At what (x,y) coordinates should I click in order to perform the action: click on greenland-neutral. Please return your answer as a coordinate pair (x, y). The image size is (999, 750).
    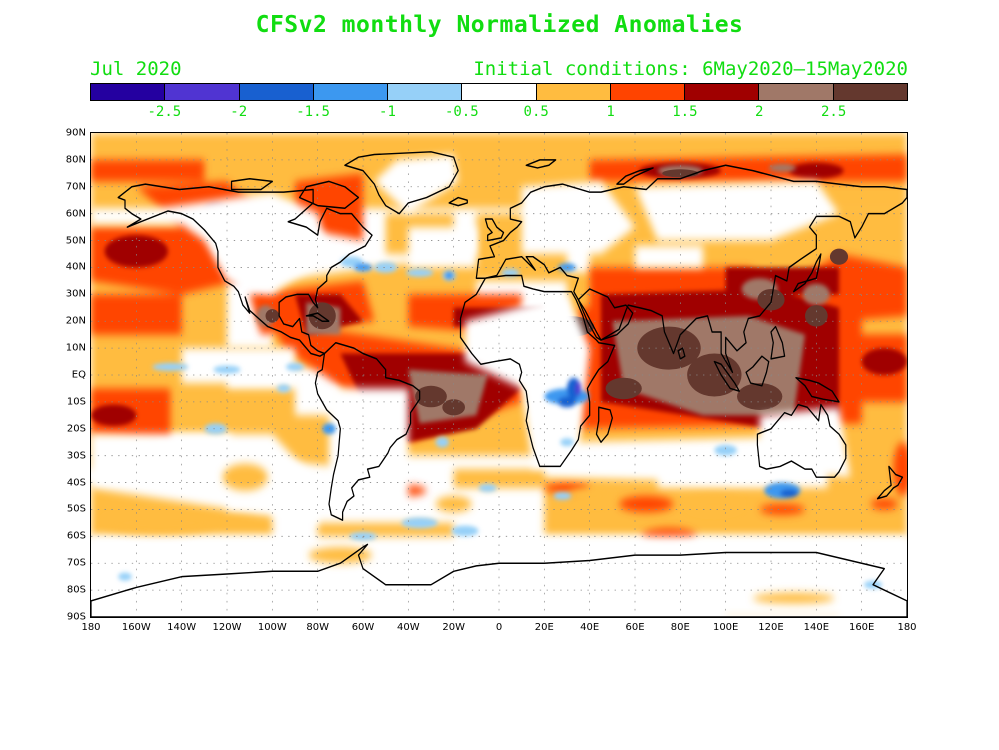
    Looking at the image, I should click on (416, 184).